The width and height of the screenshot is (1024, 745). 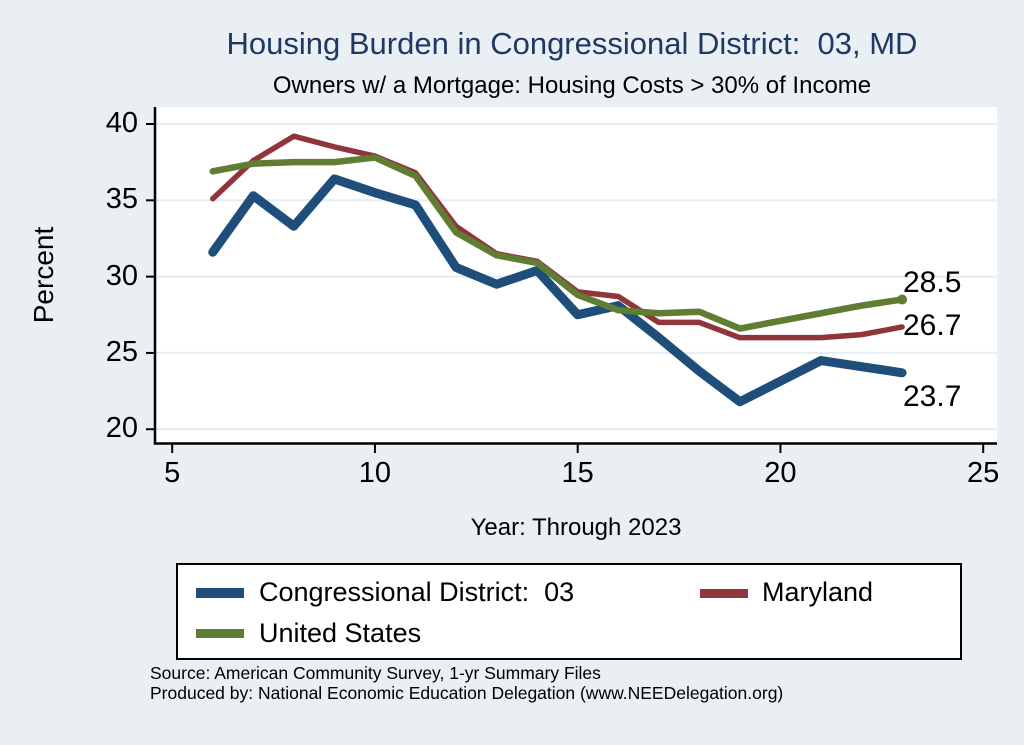 What do you see at coordinates (780, 473) in the screenshot?
I see `x-tick-label: 20` at bounding box center [780, 473].